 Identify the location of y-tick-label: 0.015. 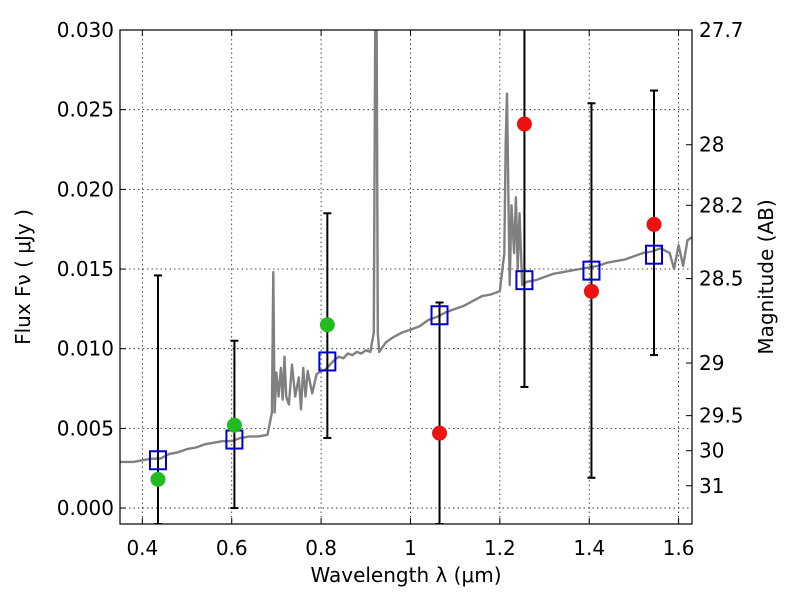
(85, 269).